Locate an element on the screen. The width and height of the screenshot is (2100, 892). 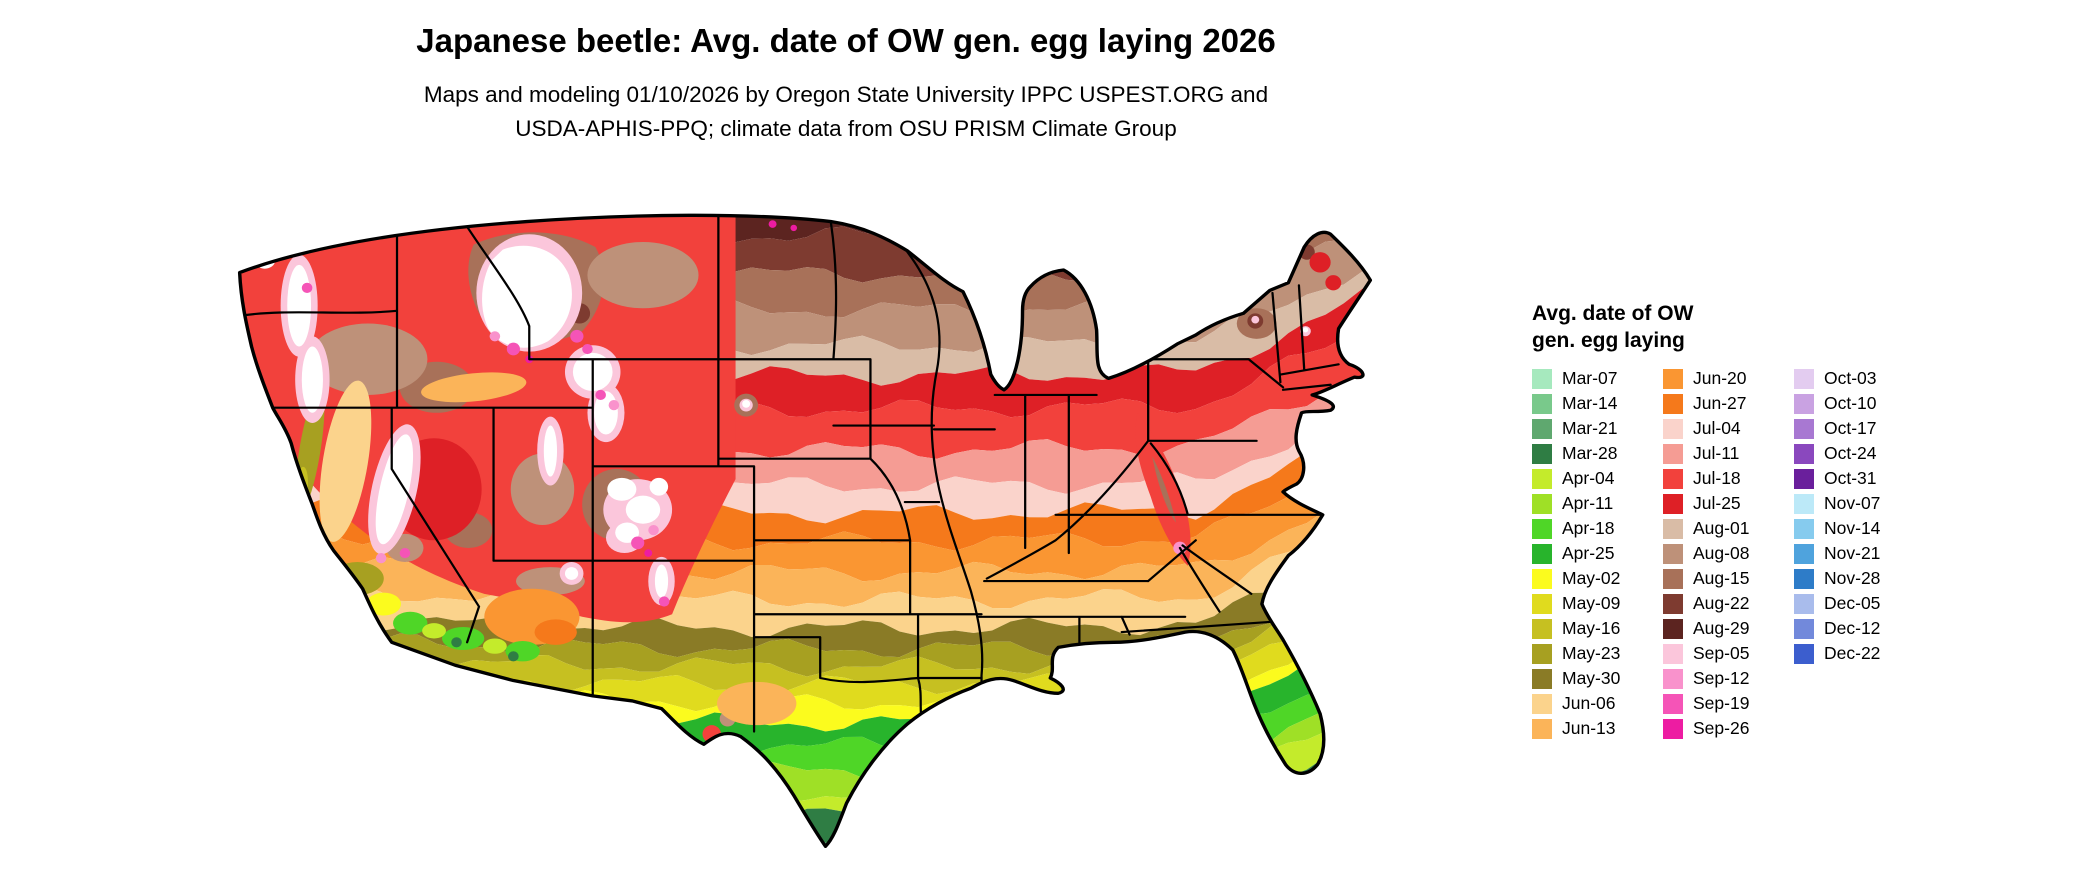
legend-row: Sep-19 is located at coordinates (1726, 703).